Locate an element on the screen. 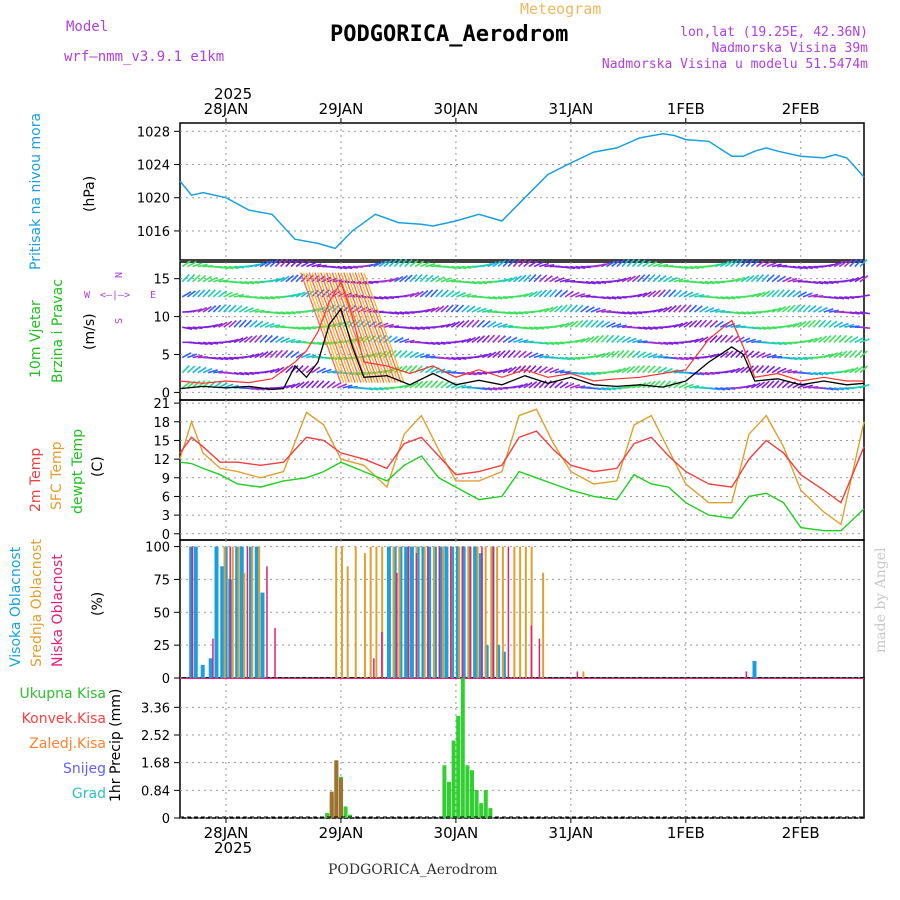  panel-frame is located at coordinates (522, 331).